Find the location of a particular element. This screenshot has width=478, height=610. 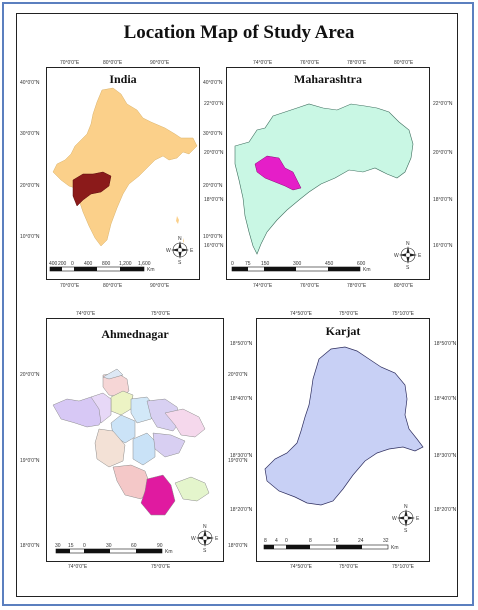

tick-bottom: 75°0'0"E is located at coordinates (349, 567).